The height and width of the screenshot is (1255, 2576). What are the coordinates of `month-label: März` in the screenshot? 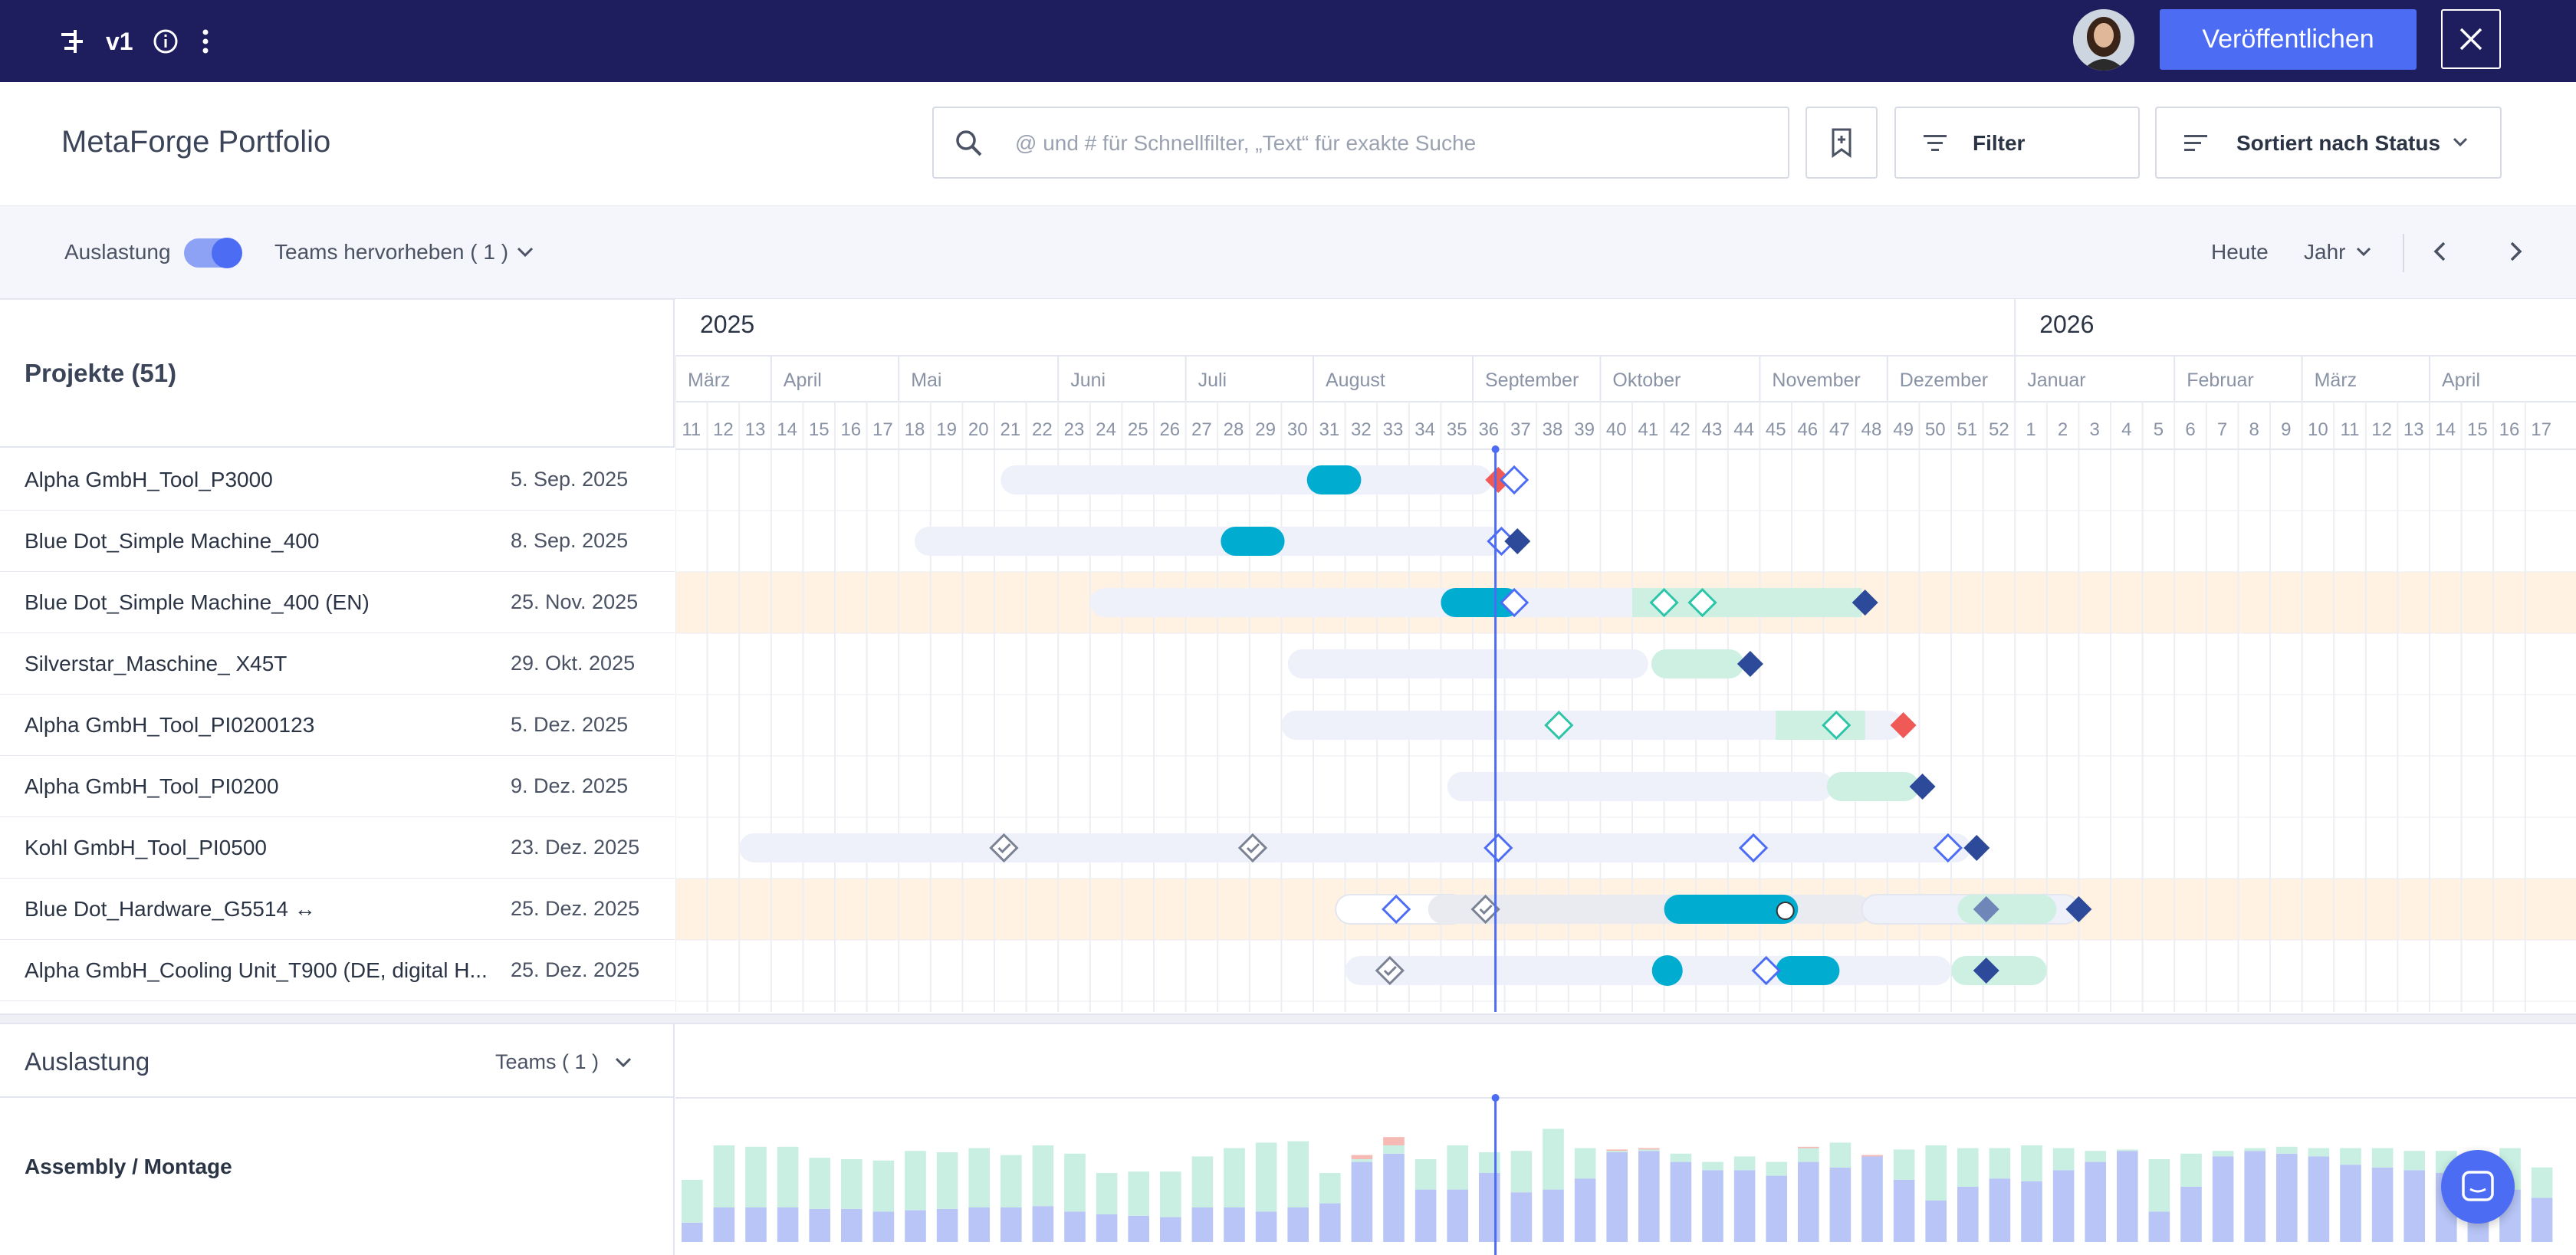 It's located at (2336, 380).